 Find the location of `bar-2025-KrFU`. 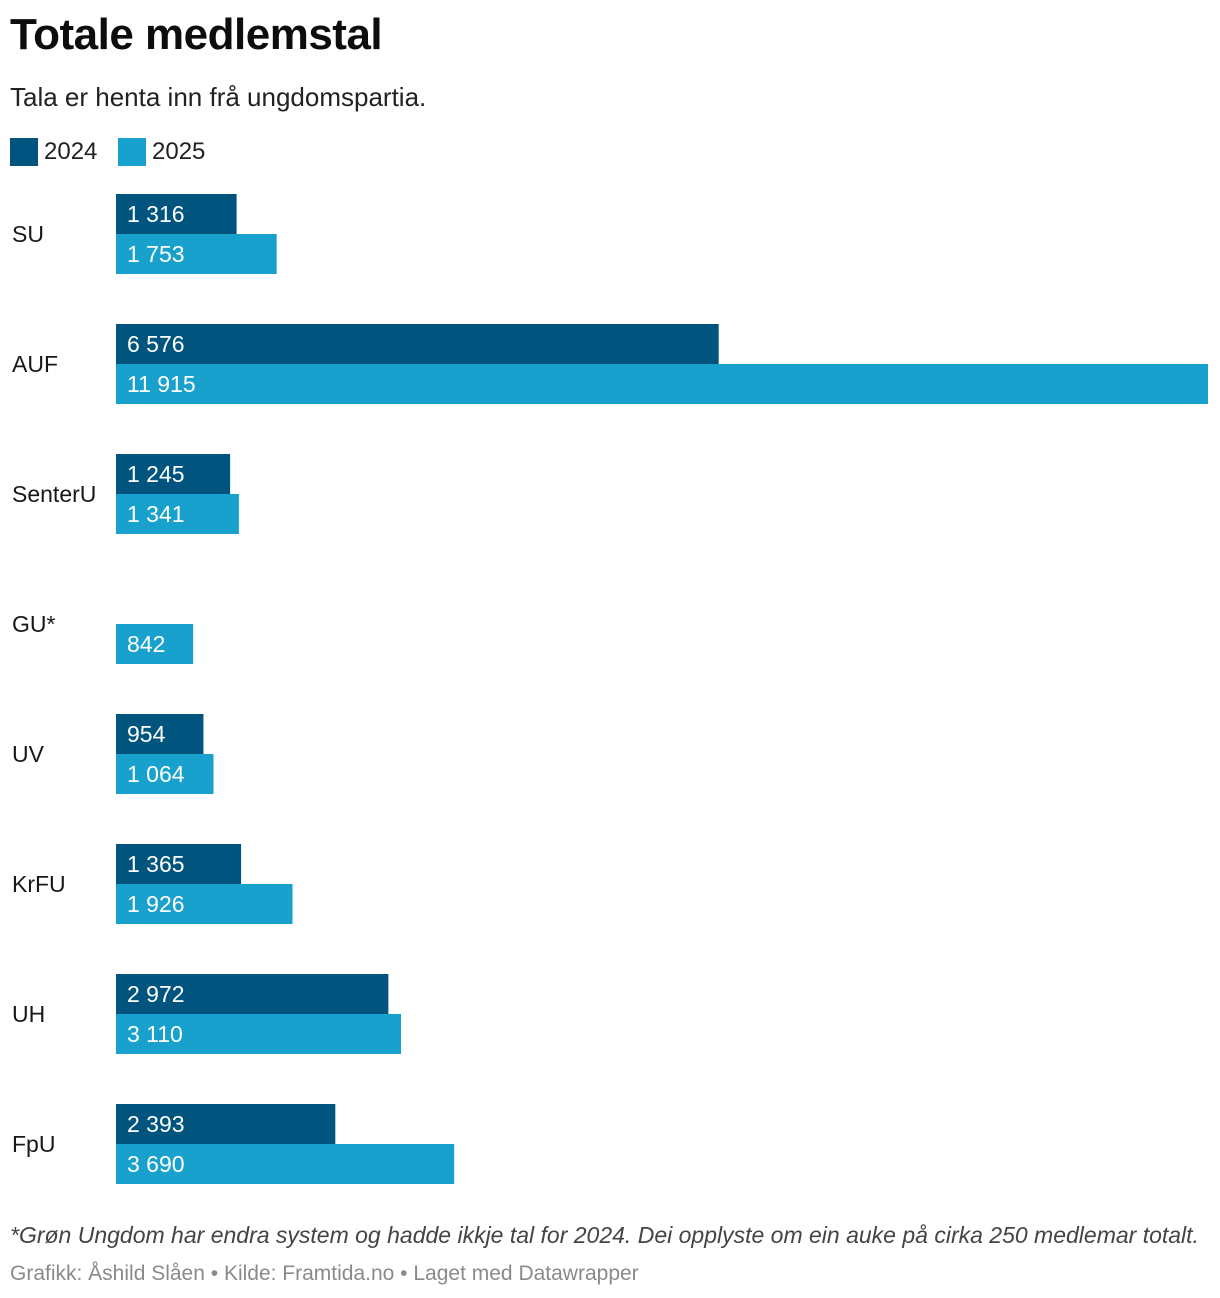

bar-2025-KrFU is located at coordinates (204, 904).